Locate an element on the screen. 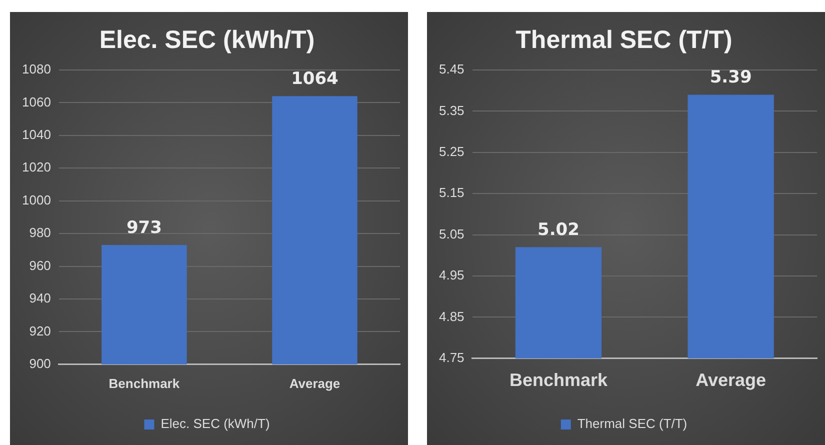 Image resolution: width=825 pixels, height=445 pixels. legend-label: Thermal SEC (T/T) is located at coordinates (632, 424).